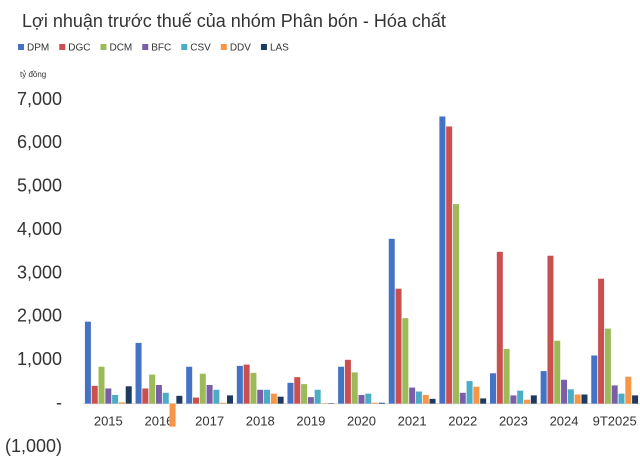  What do you see at coordinates (59, 402) in the screenshot?
I see `y-tick-label: -` at bounding box center [59, 402].